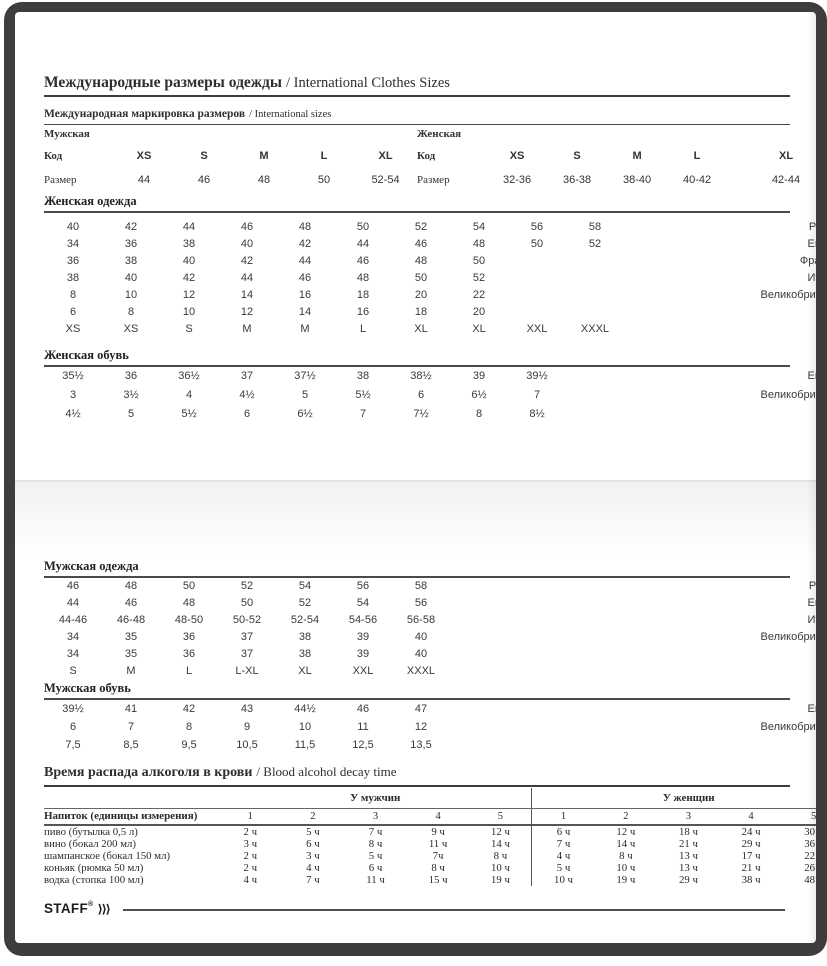  Describe the element at coordinates (264, 155) in the screenshot. I see `marking-cell: M` at that location.